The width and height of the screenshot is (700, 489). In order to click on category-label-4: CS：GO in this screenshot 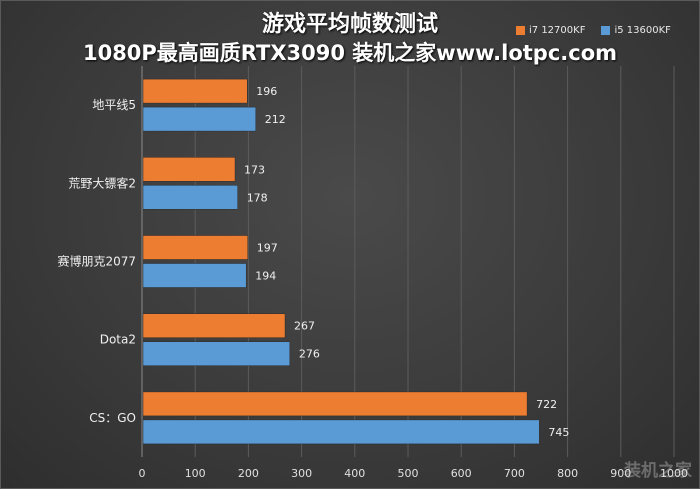, I will do `click(112, 418)`.